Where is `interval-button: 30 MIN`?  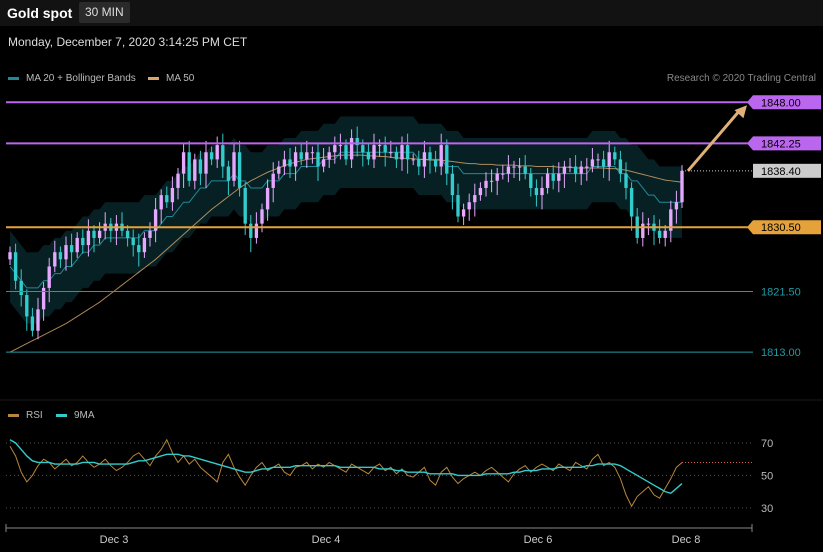 interval-button: 30 MIN is located at coordinates (104, 12).